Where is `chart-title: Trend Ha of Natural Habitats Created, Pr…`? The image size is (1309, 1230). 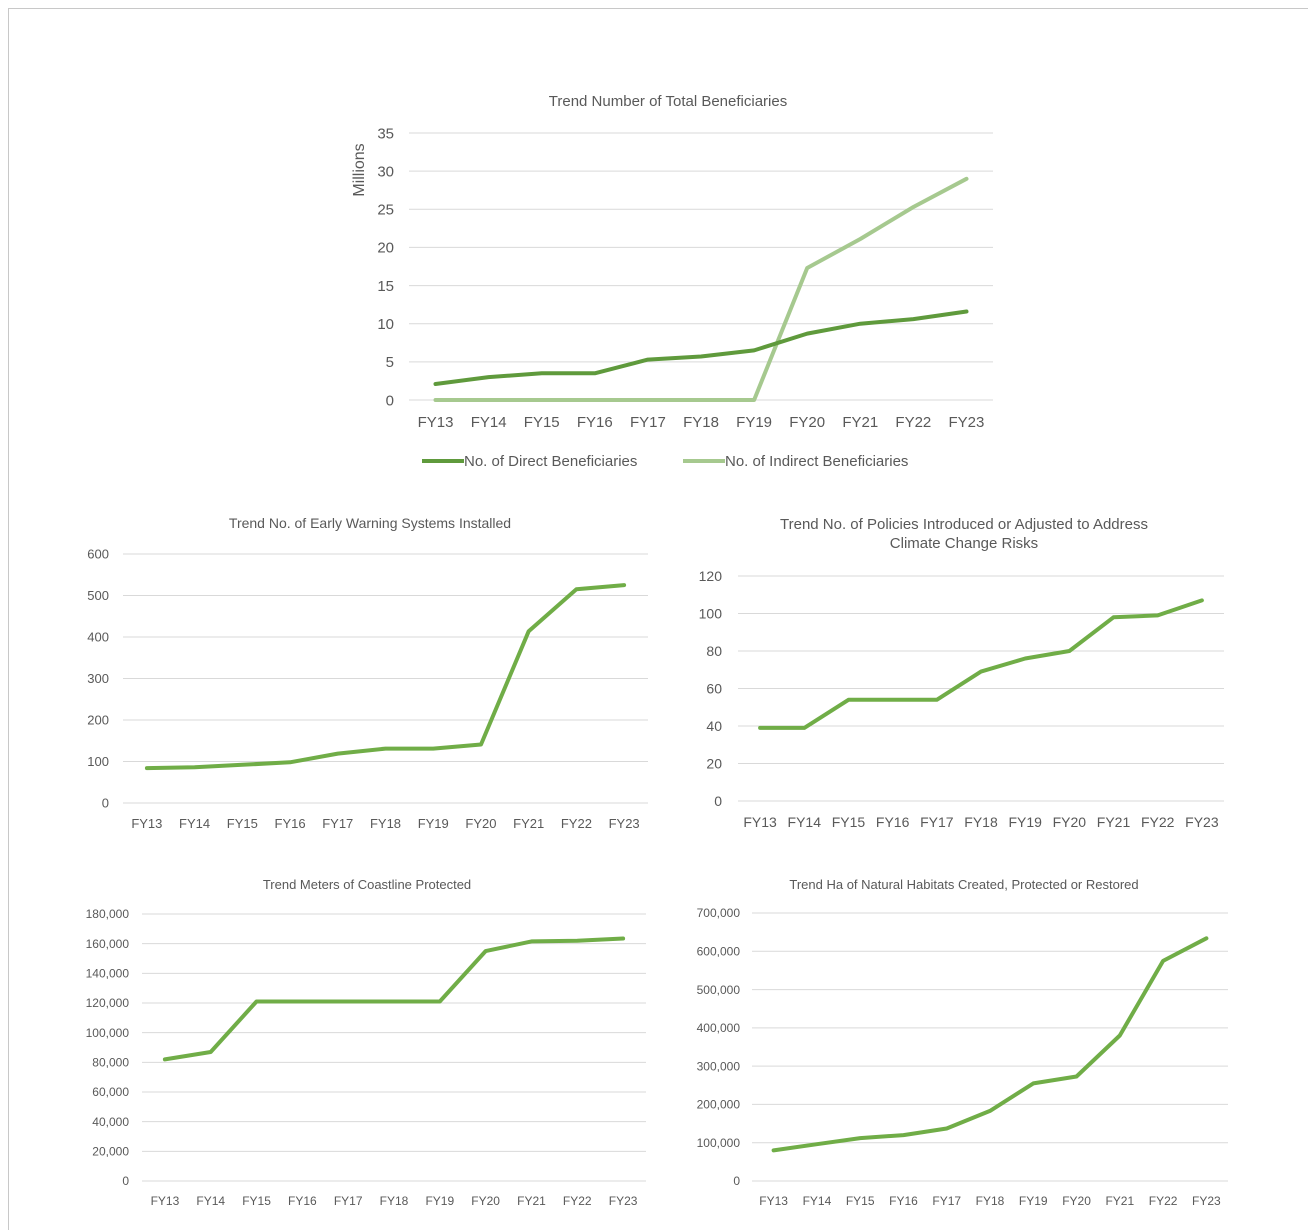
chart-title: Trend Ha of Natural Habitats Created, Pr… is located at coordinates (963, 884).